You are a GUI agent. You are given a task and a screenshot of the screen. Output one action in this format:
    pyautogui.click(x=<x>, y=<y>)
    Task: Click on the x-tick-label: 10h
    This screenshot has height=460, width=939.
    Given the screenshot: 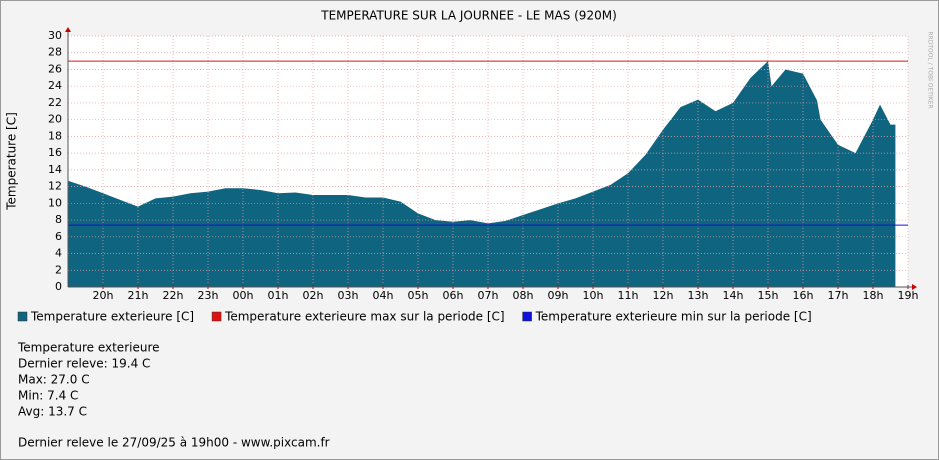 What is the action you would take?
    pyautogui.click(x=593, y=295)
    